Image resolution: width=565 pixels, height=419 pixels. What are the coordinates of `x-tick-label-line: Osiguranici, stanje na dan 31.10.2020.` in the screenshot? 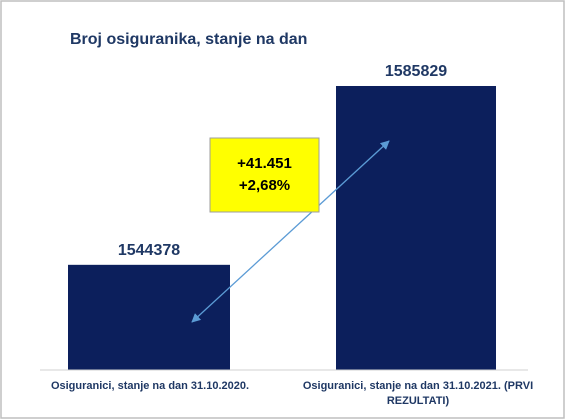 It's located at (150, 386).